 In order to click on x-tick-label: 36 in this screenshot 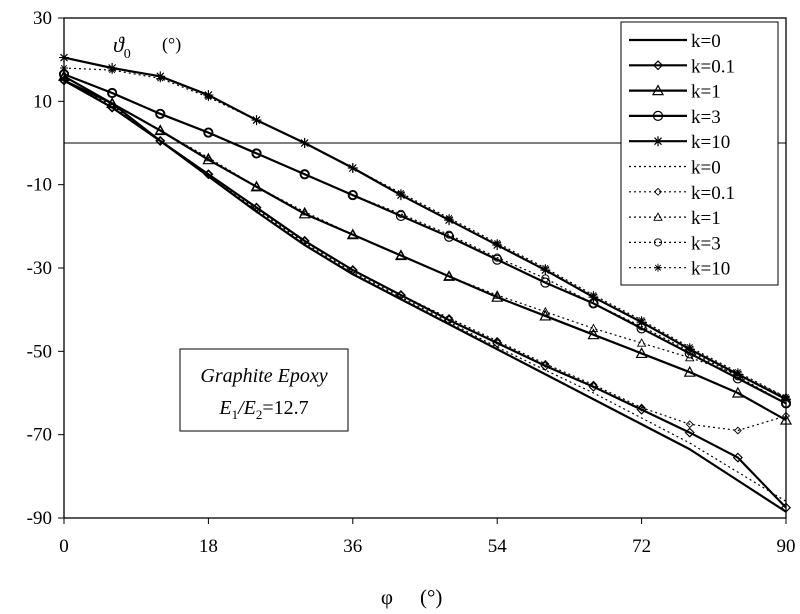, I will do `click(352, 546)`.